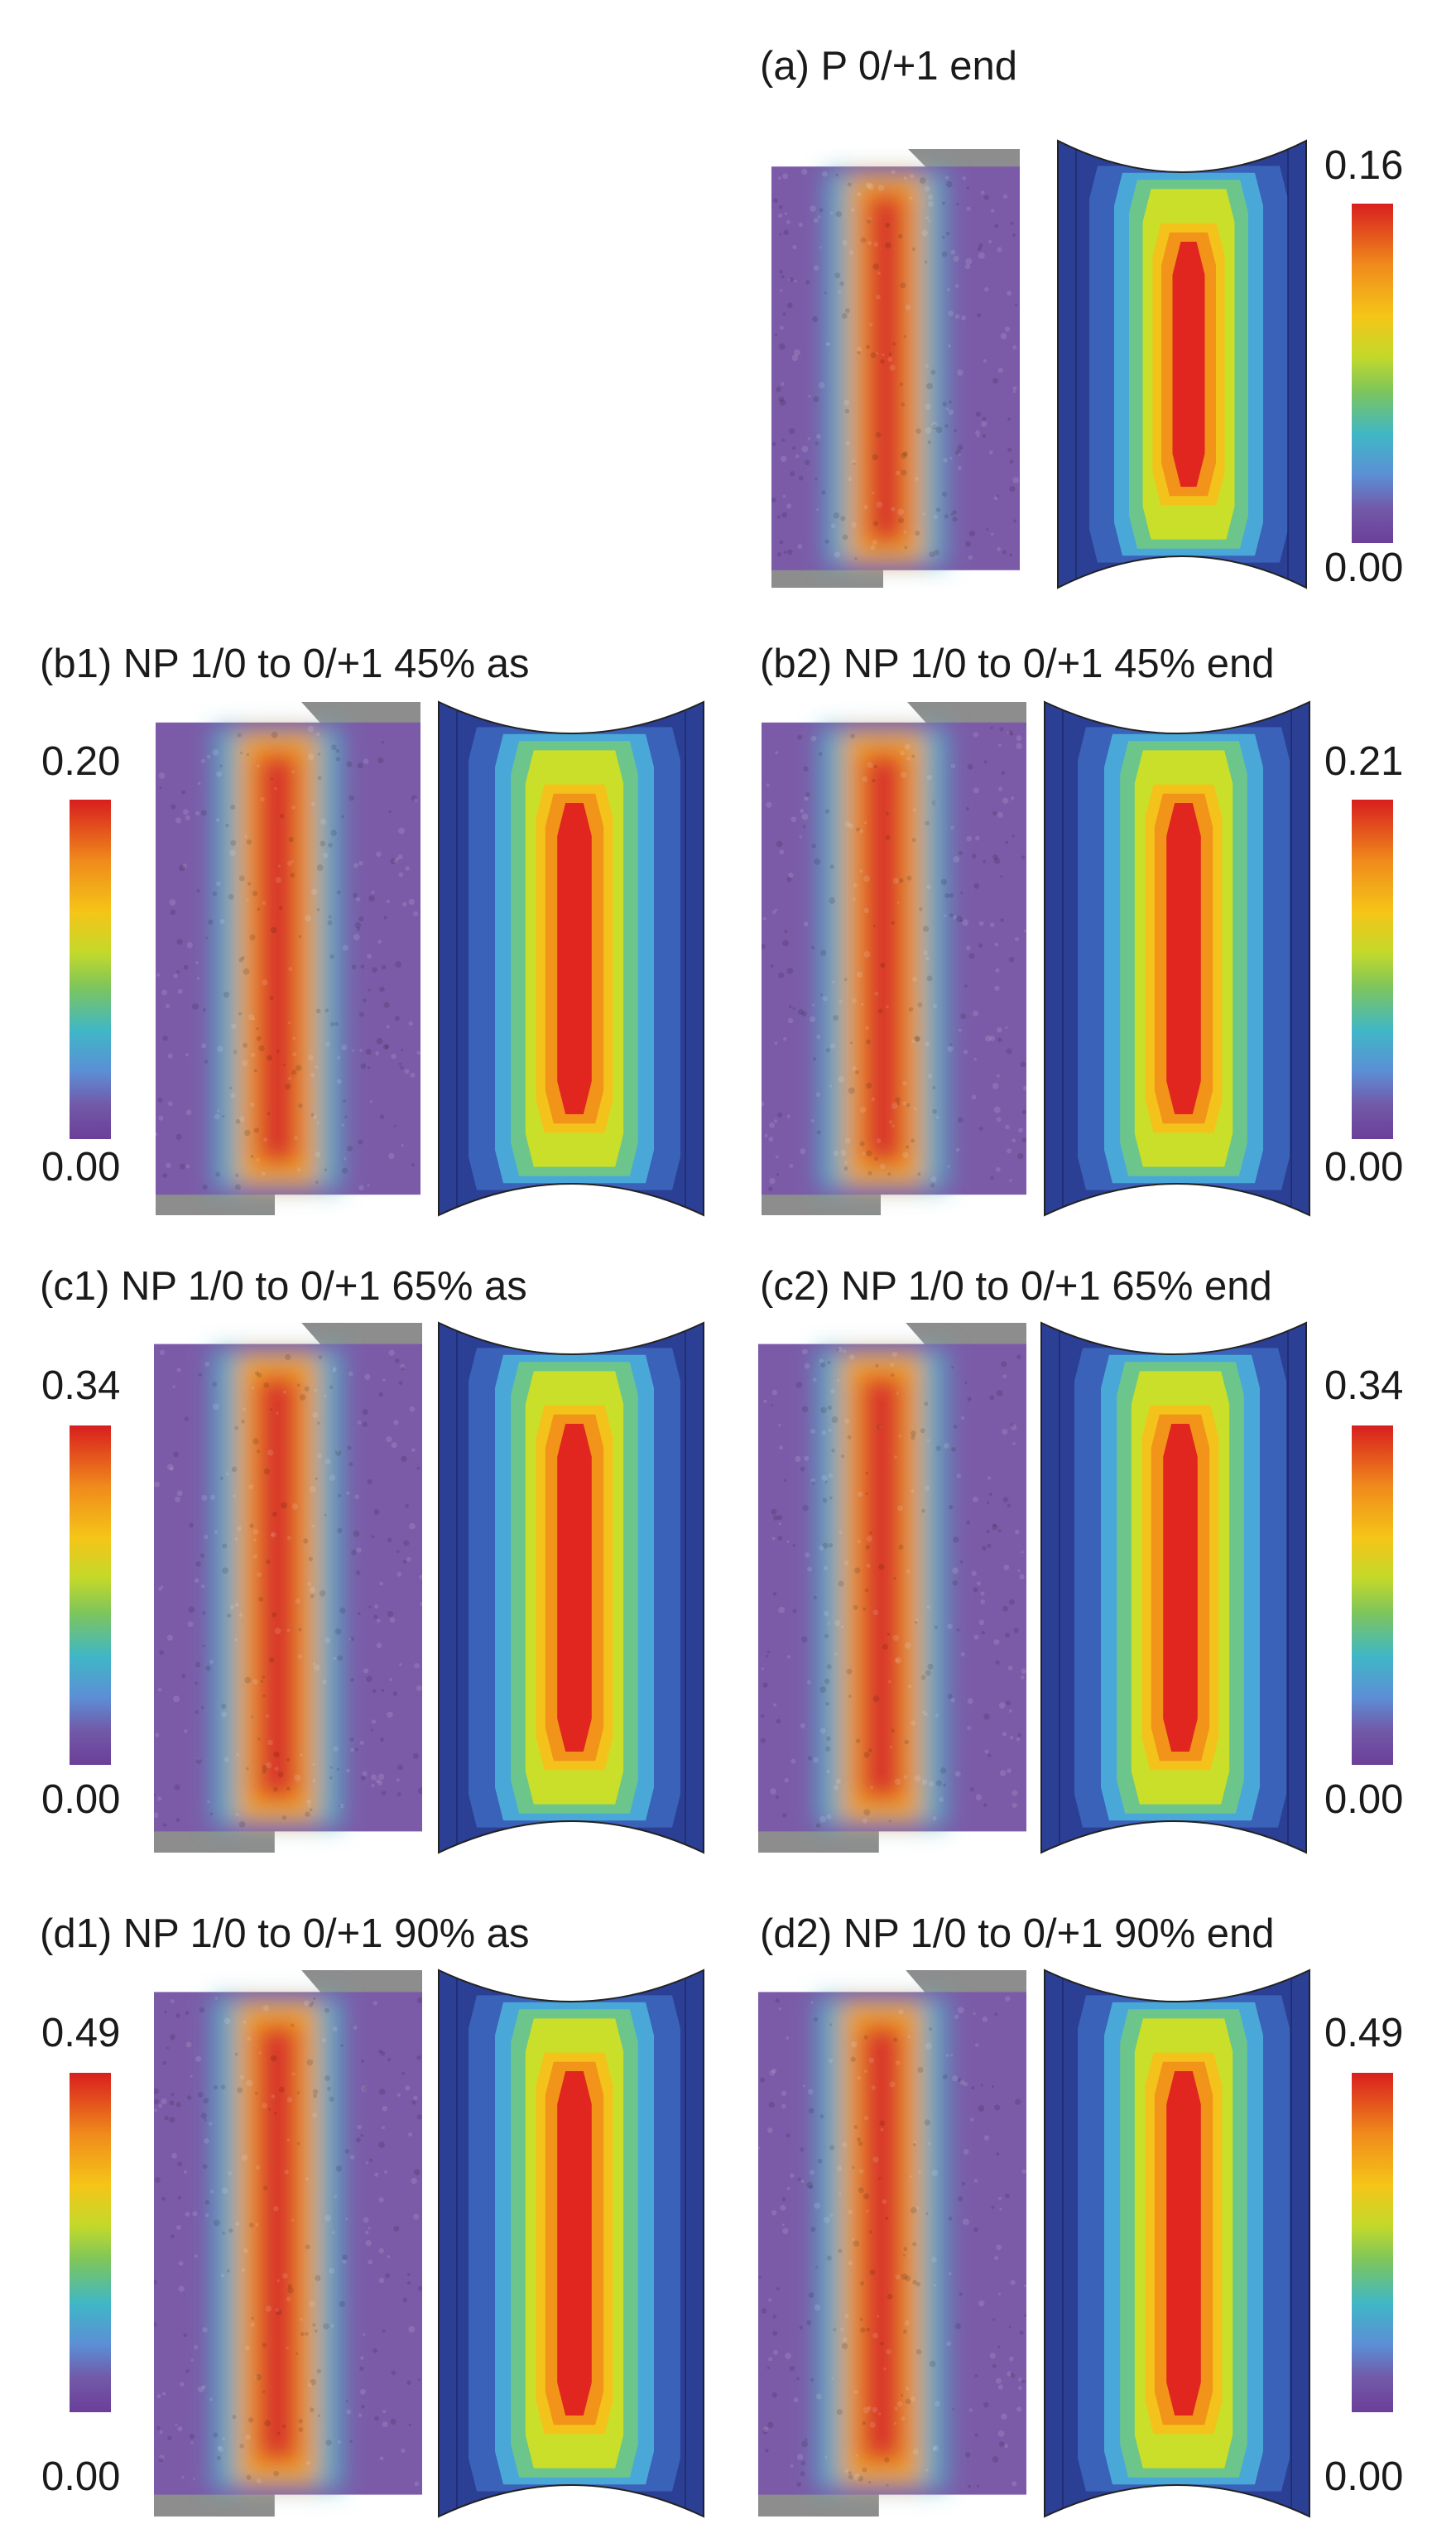 The width and height of the screenshot is (1456, 2543). What do you see at coordinates (894, 958) in the screenshot?
I see `dic-strain-map-b2` at bounding box center [894, 958].